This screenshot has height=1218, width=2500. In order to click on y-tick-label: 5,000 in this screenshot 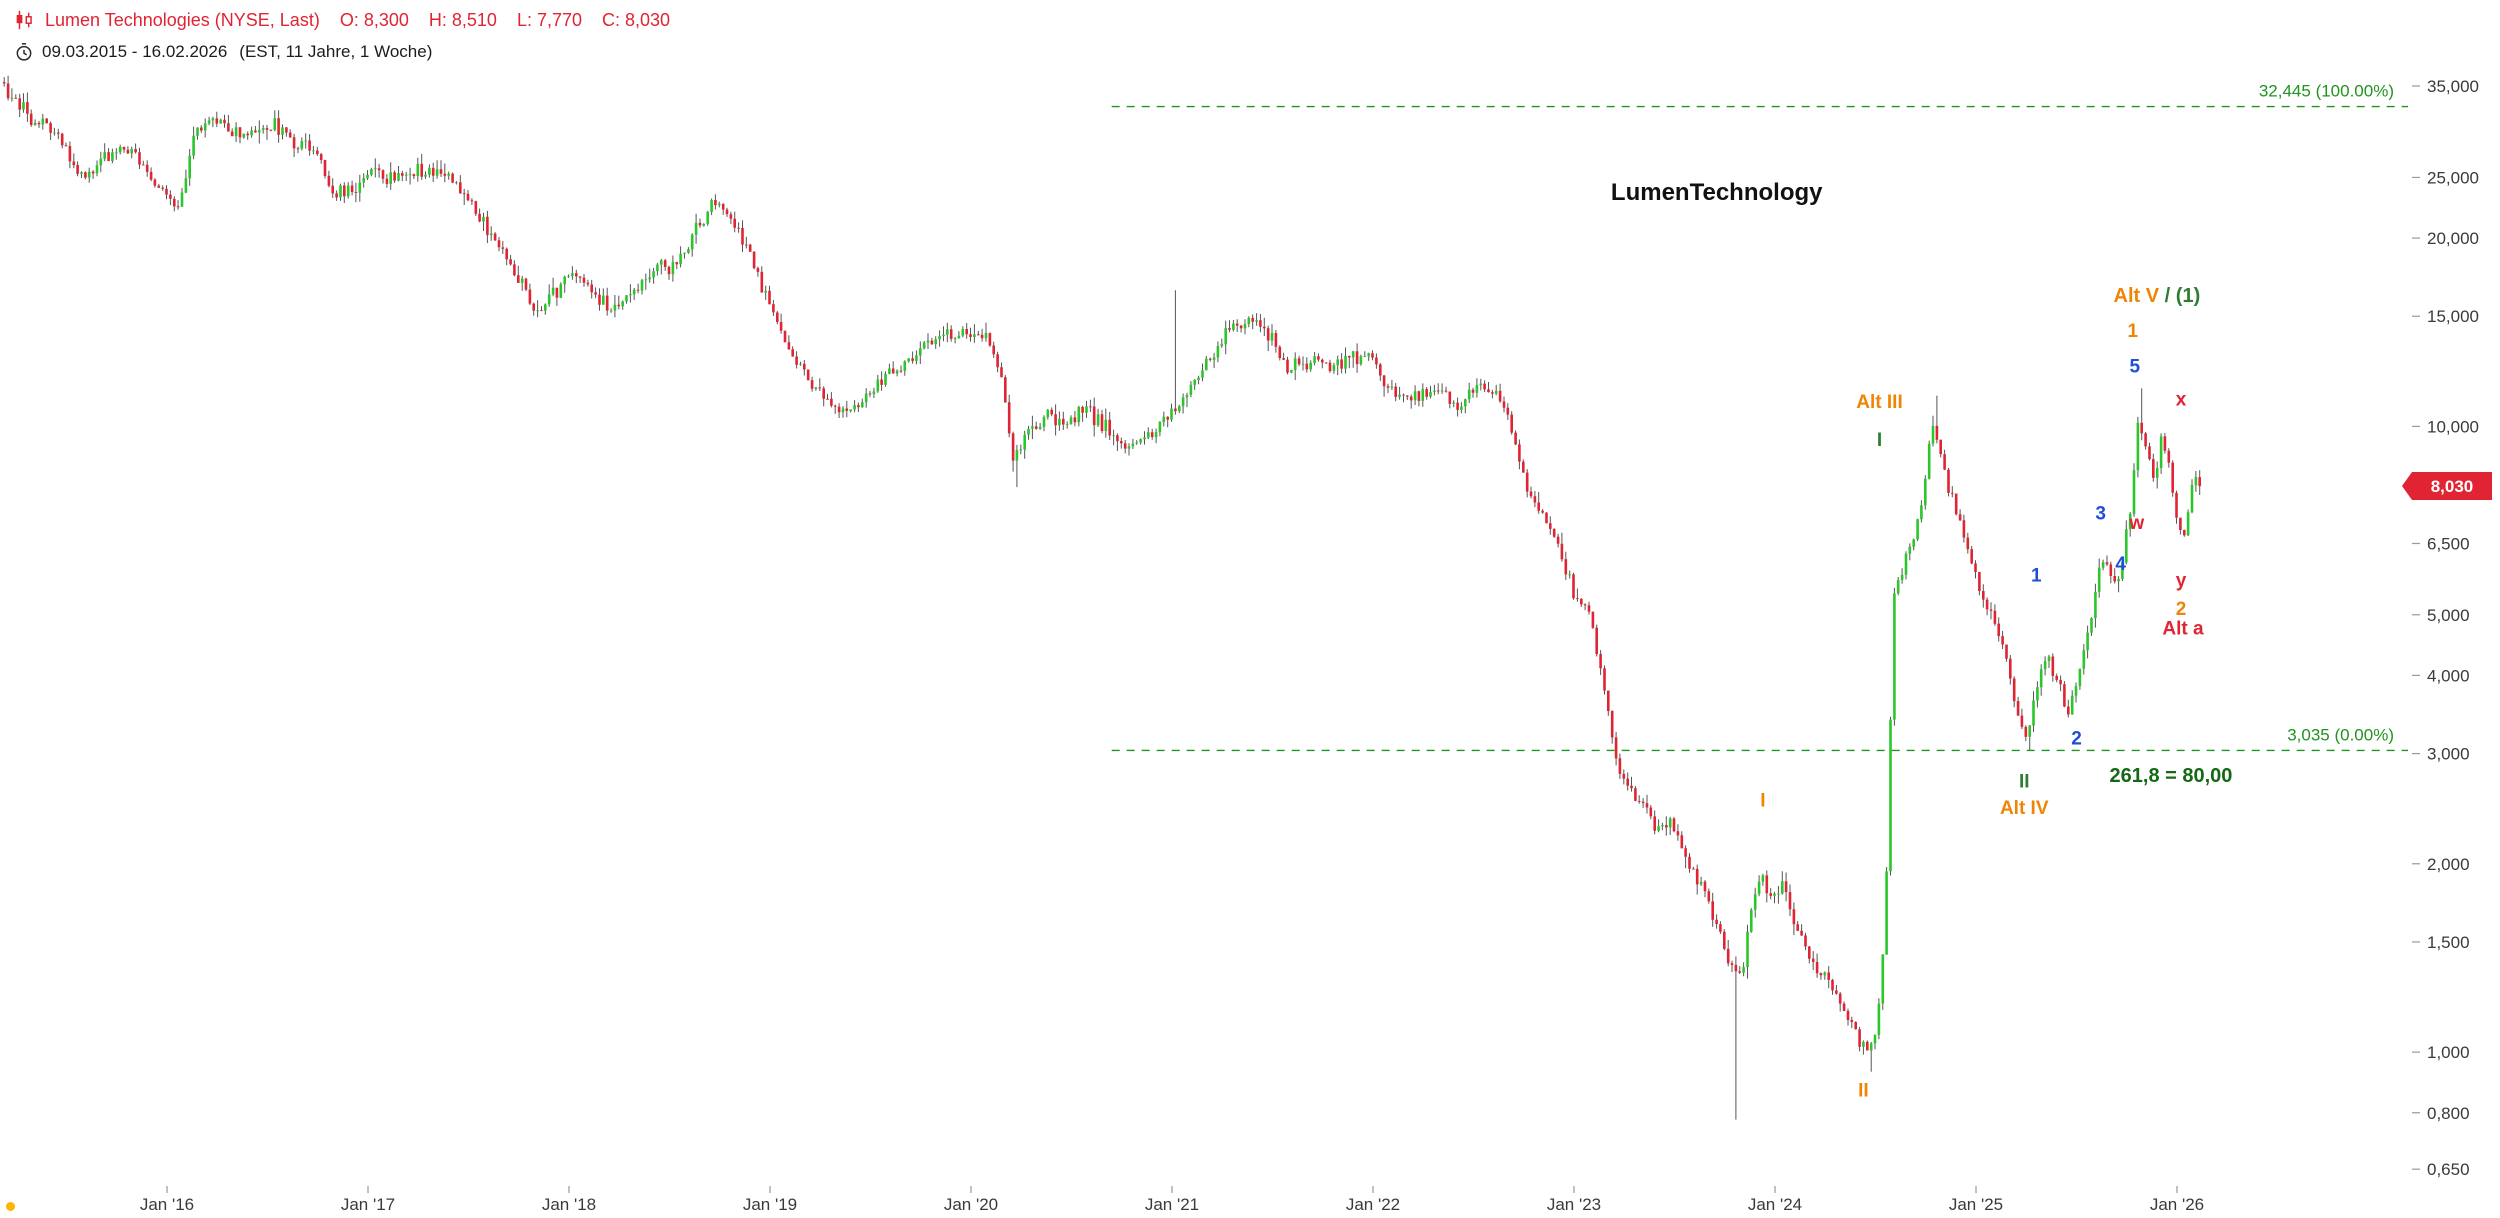, I will do `click(2448, 615)`.